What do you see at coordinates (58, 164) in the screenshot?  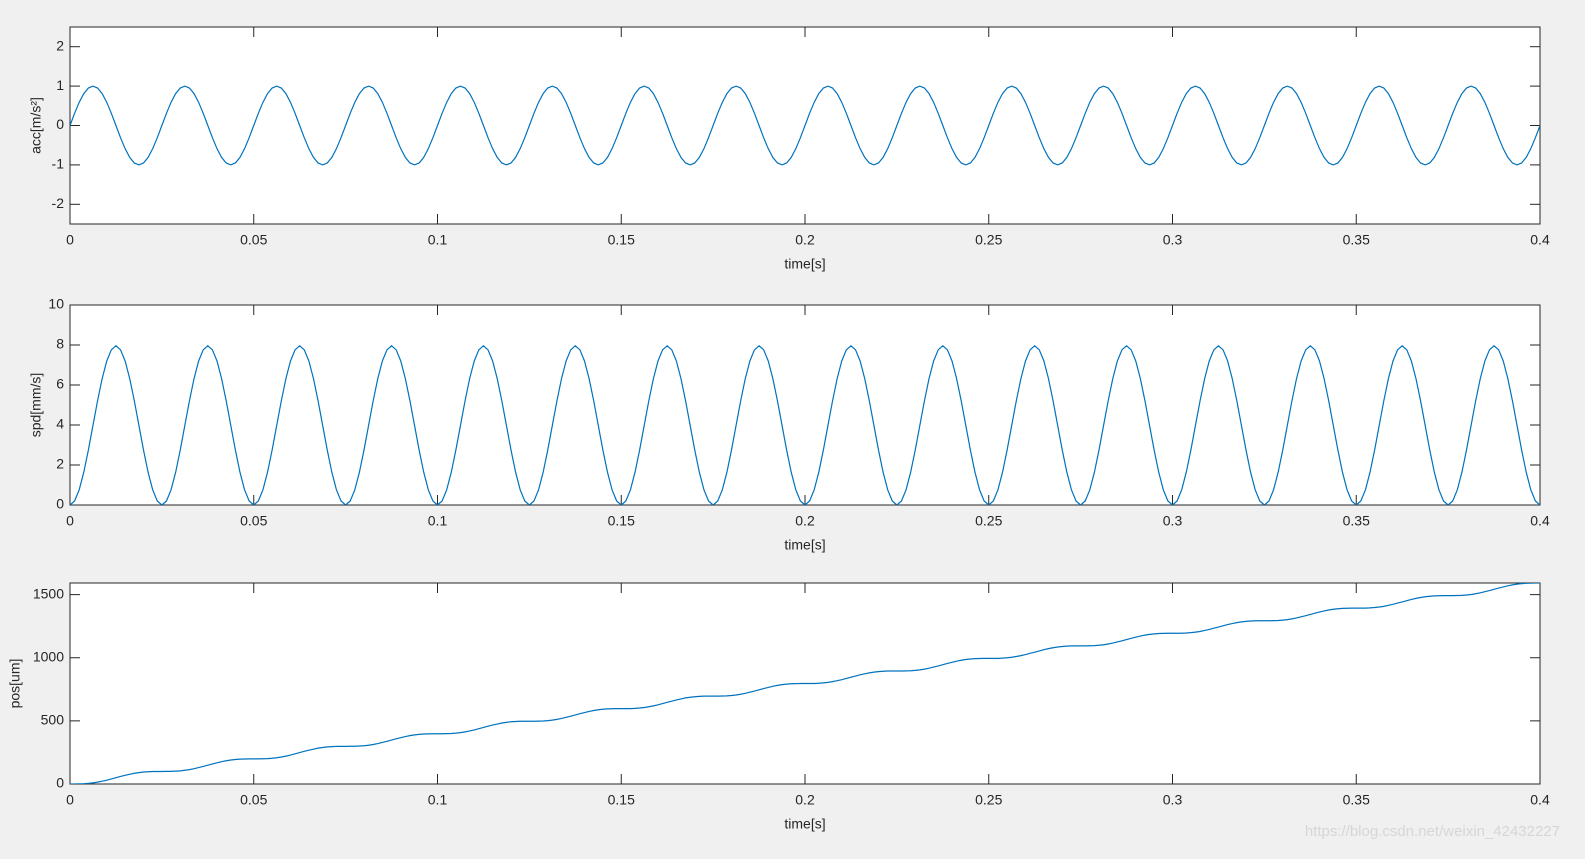 I see `y-tick-label: -1` at bounding box center [58, 164].